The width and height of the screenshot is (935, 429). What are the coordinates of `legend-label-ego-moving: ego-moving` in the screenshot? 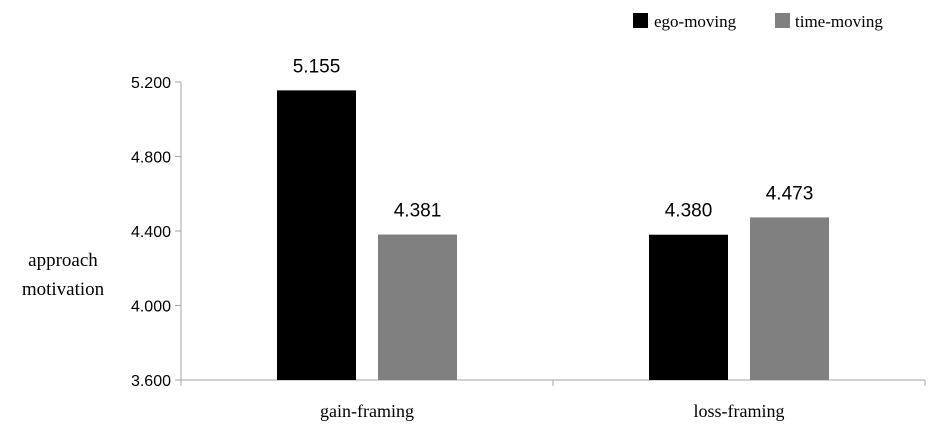 It's located at (695, 21).